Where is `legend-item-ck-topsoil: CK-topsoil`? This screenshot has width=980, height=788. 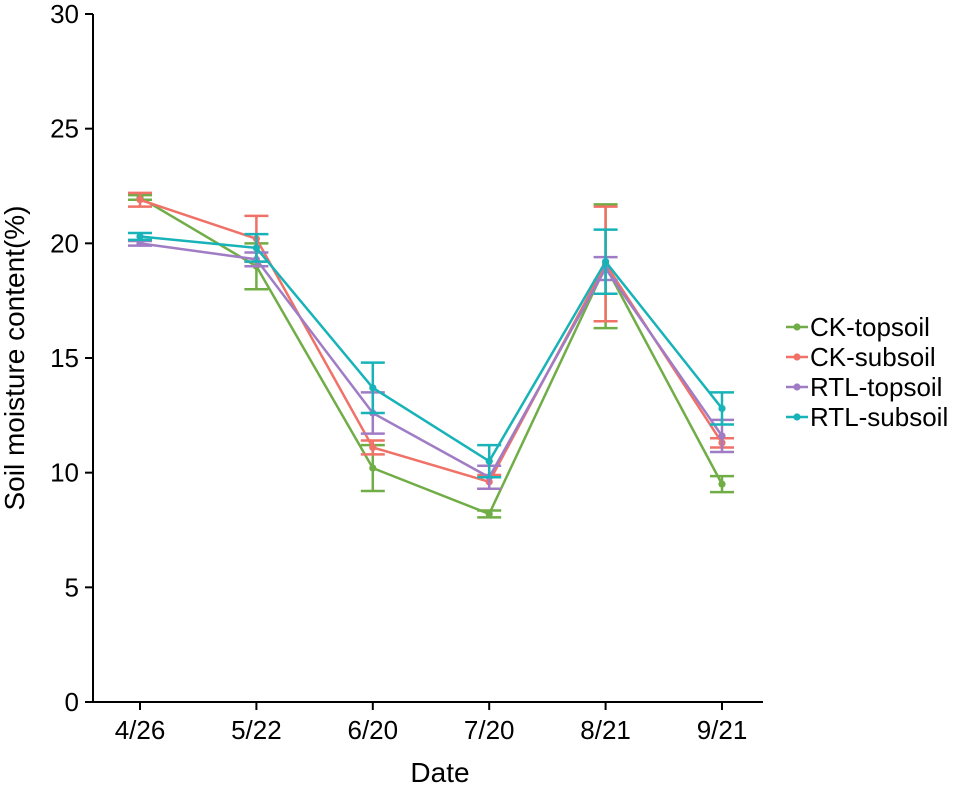
legend-item-ck-topsoil: CK-topsoil is located at coordinates (858, 327).